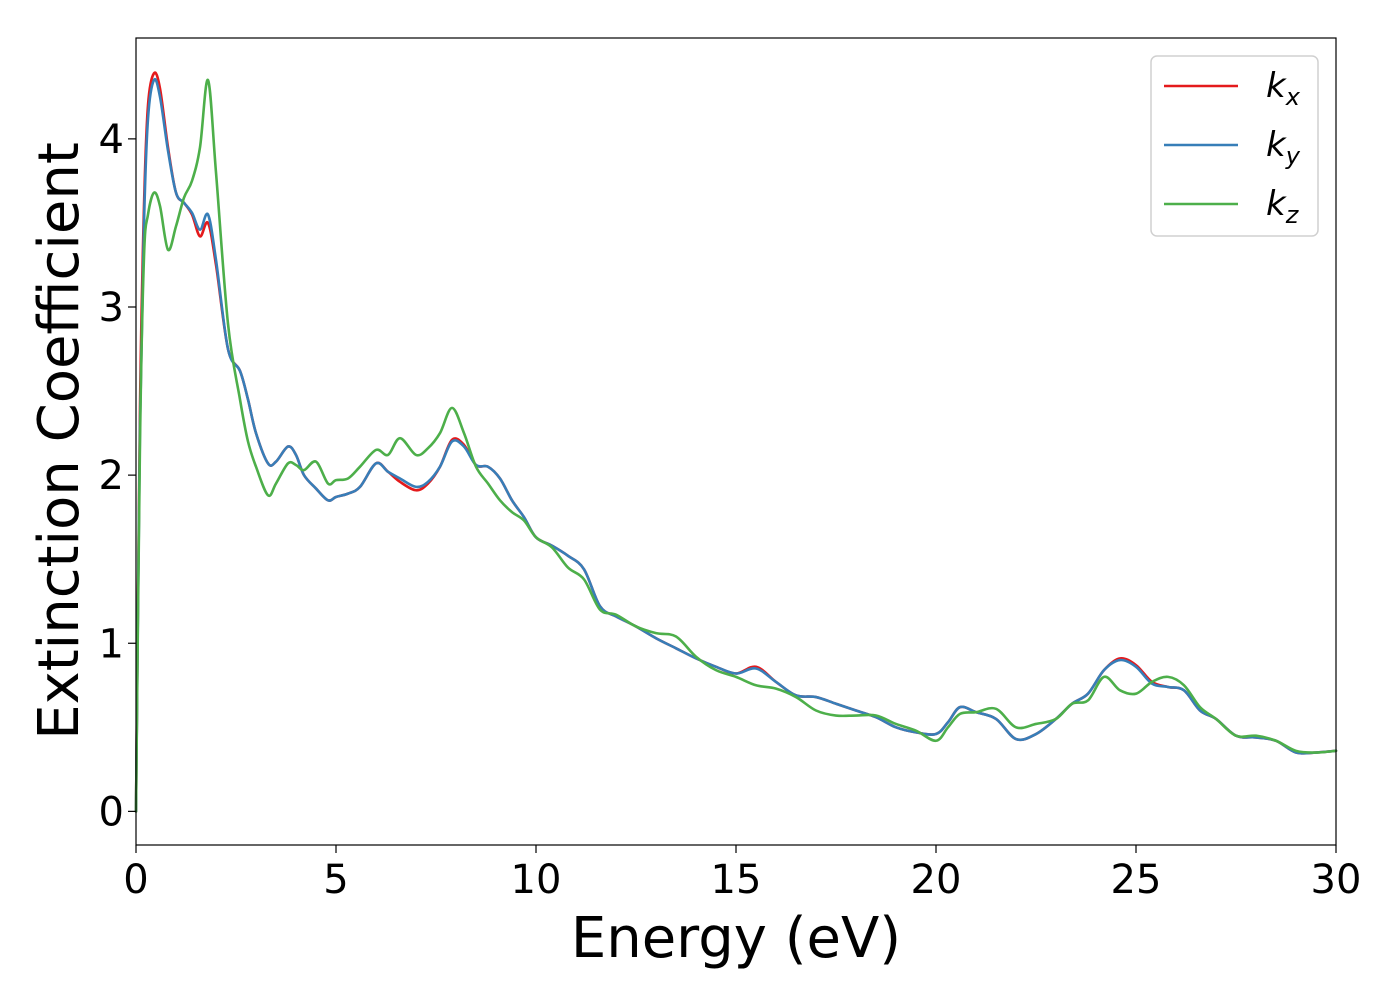 The image size is (1400, 1000). What do you see at coordinates (335, 880) in the screenshot?
I see `x-tick-label: 5` at bounding box center [335, 880].